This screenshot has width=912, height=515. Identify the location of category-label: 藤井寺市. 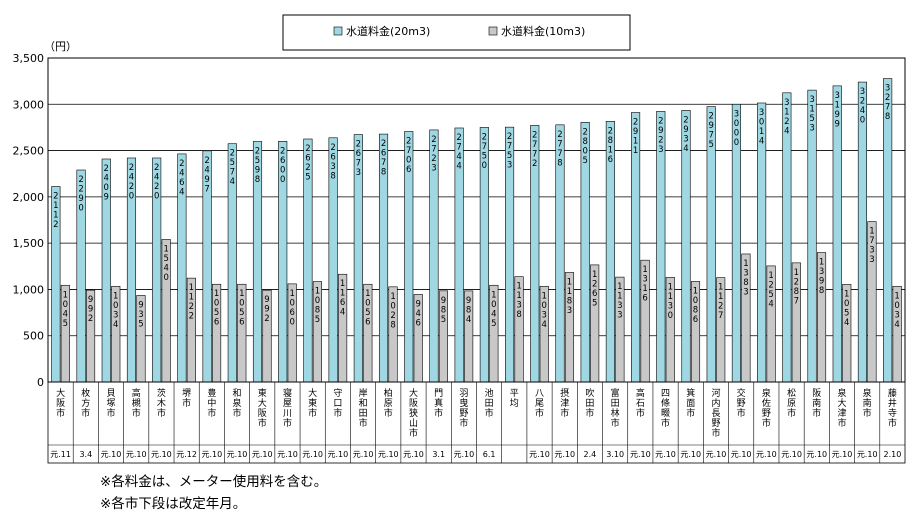
(892, 408).